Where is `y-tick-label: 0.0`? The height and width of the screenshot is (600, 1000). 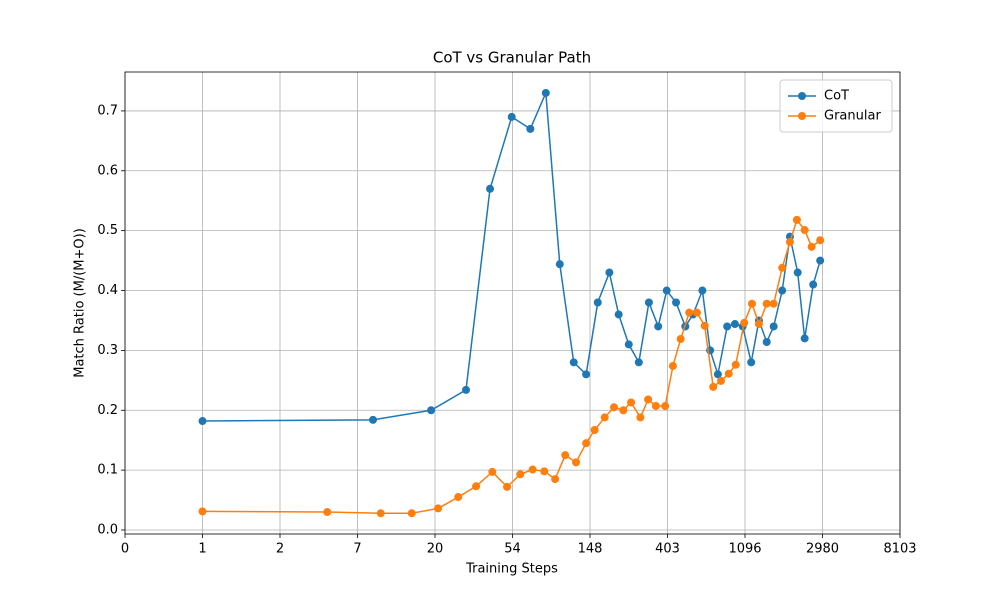
y-tick-label: 0.0 is located at coordinates (107, 529).